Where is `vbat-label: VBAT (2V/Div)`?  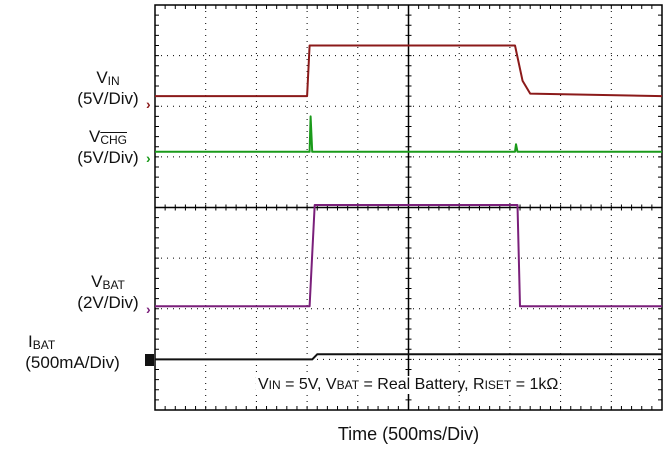
vbat-label: VBAT (2V/Div) is located at coordinates (108, 292).